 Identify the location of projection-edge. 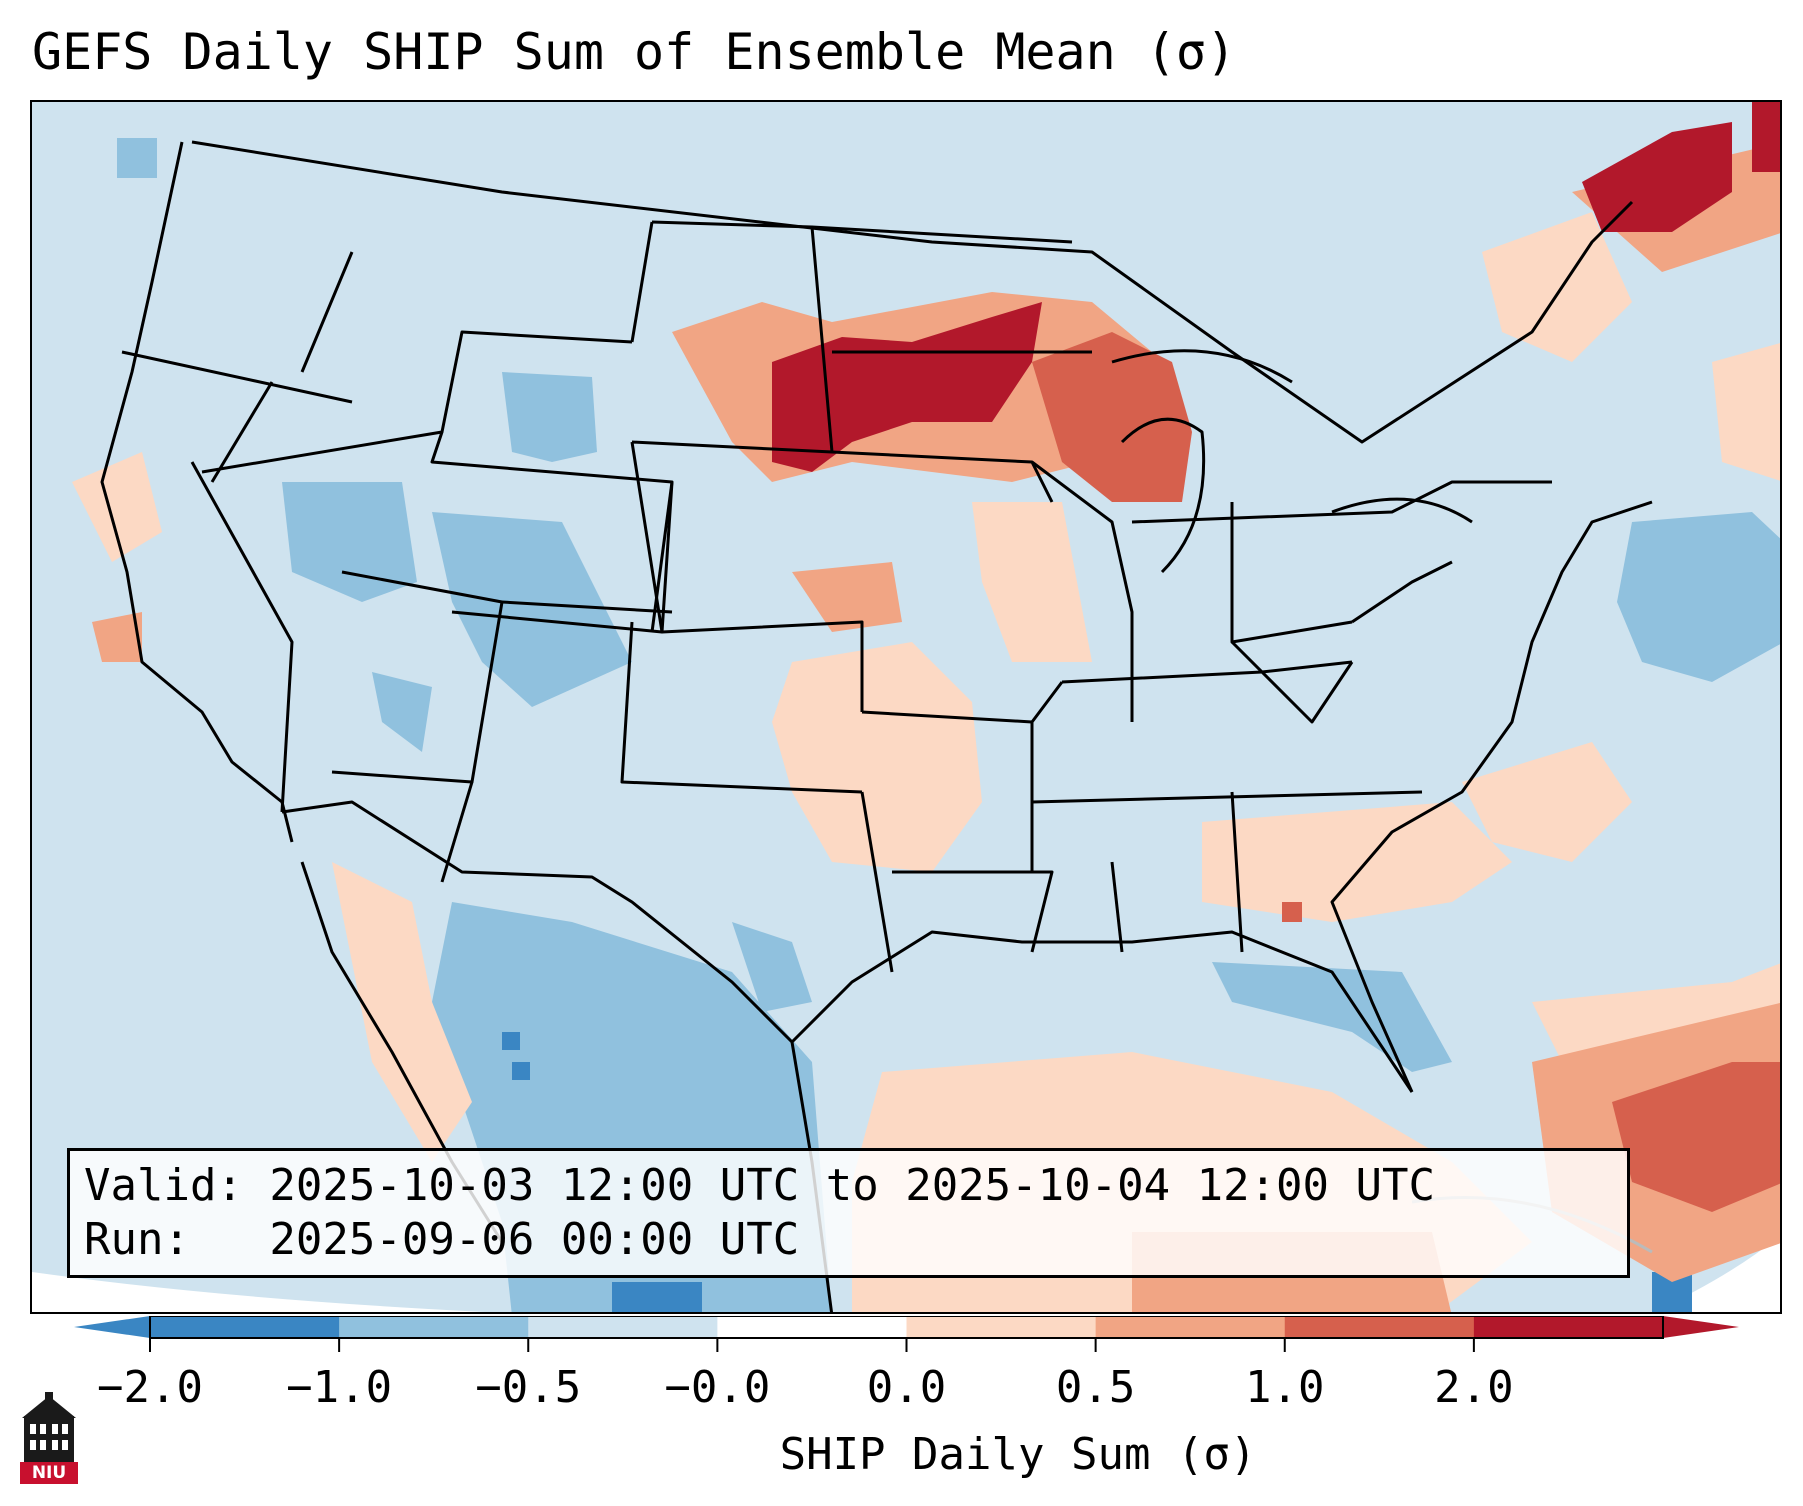
(258, 1292).